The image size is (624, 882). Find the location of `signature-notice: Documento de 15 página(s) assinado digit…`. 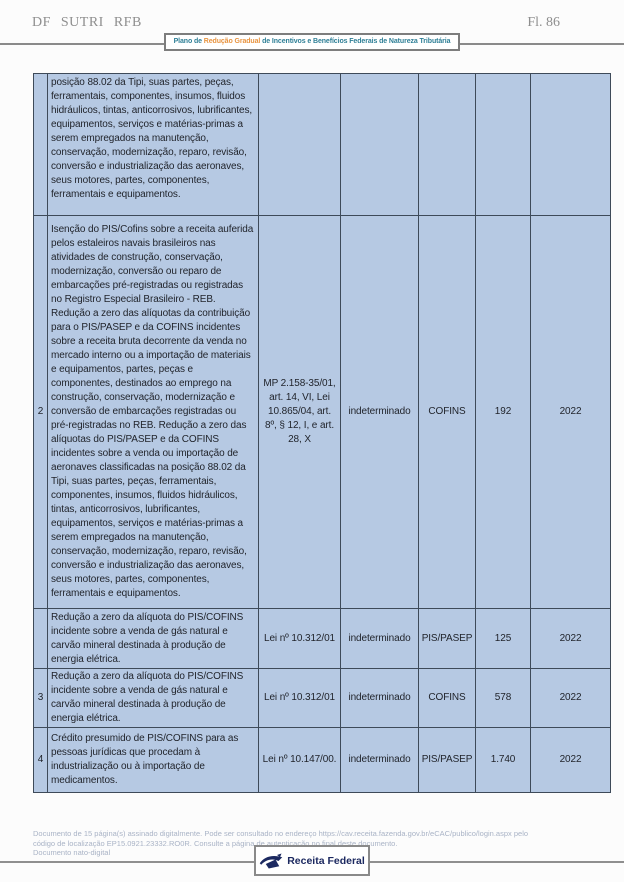

signature-notice: Documento de 15 página(s) assinado digit… is located at coordinates (320, 843).